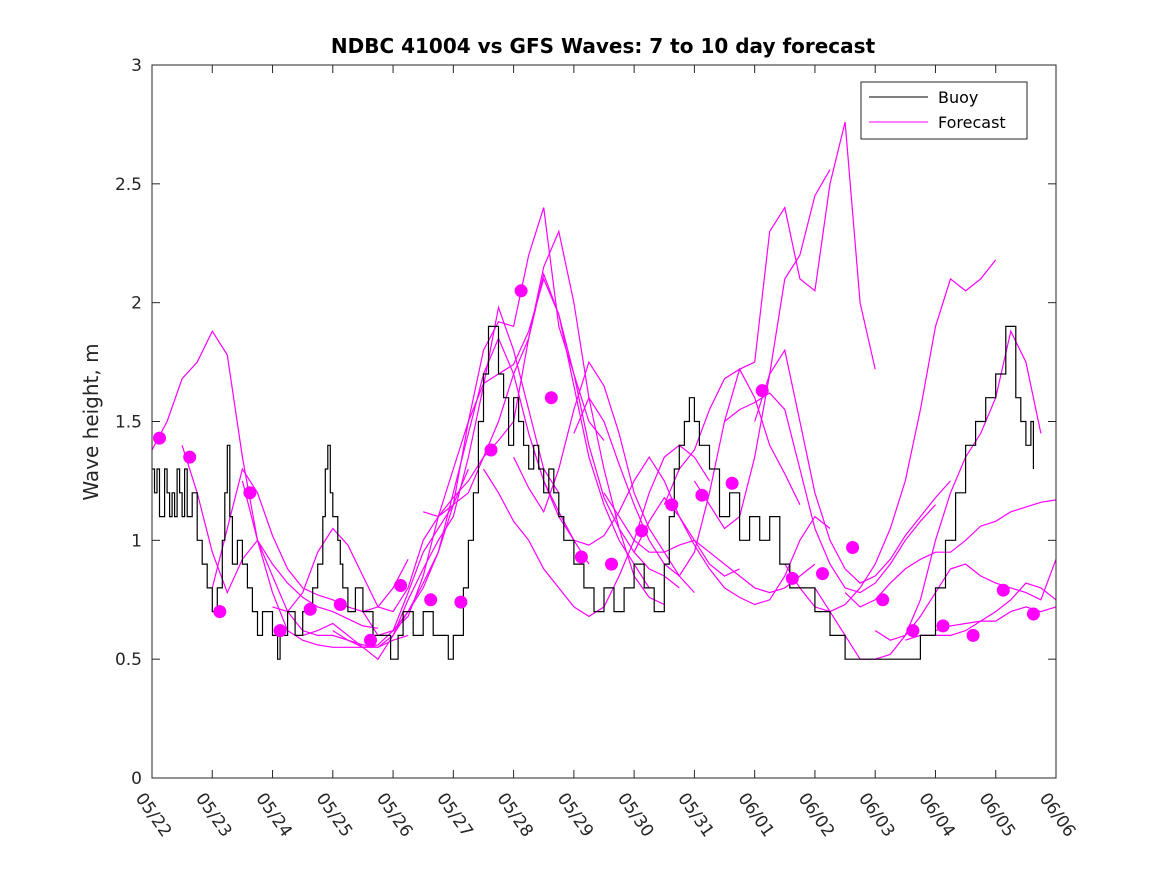 The width and height of the screenshot is (1167, 875). I want to click on x-tick-label: 06/01, so click(756, 815).